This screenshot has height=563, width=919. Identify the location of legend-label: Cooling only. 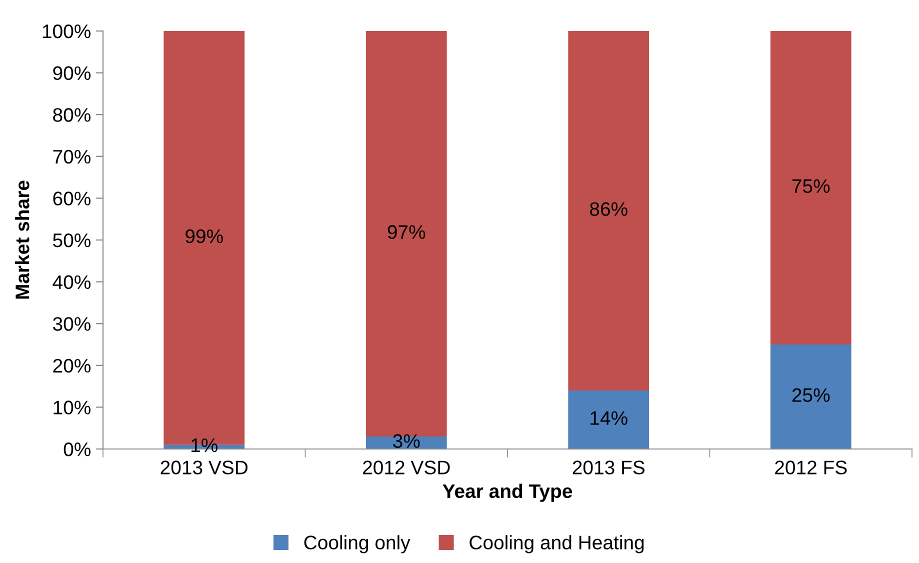
(357, 544).